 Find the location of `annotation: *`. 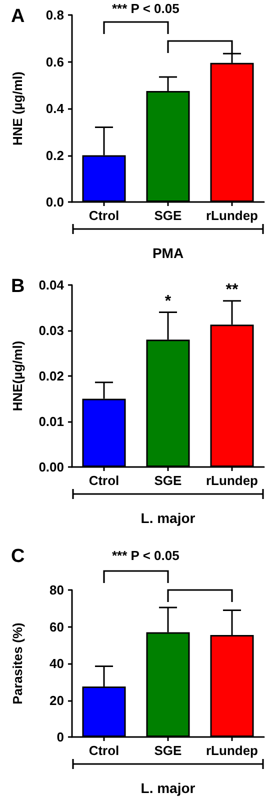

annotation: * is located at coordinates (168, 301).